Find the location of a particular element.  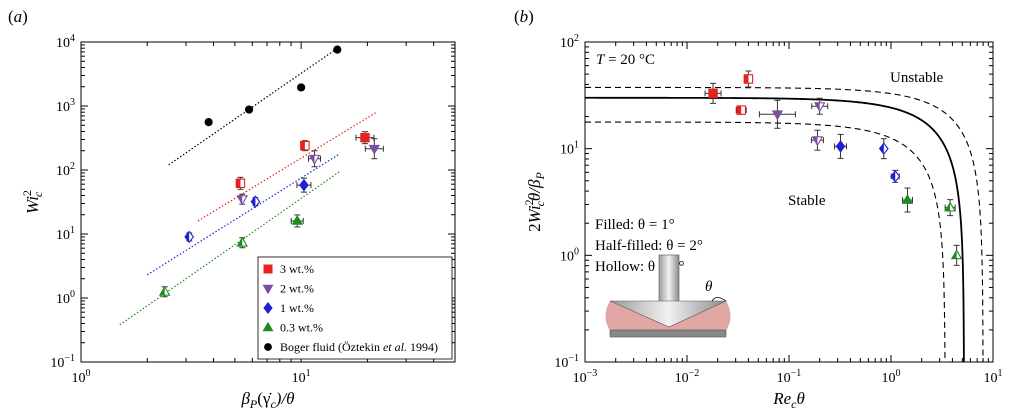

panel-a-x-axis-label: βP(γ̇c)/θ is located at coordinates (267, 400).